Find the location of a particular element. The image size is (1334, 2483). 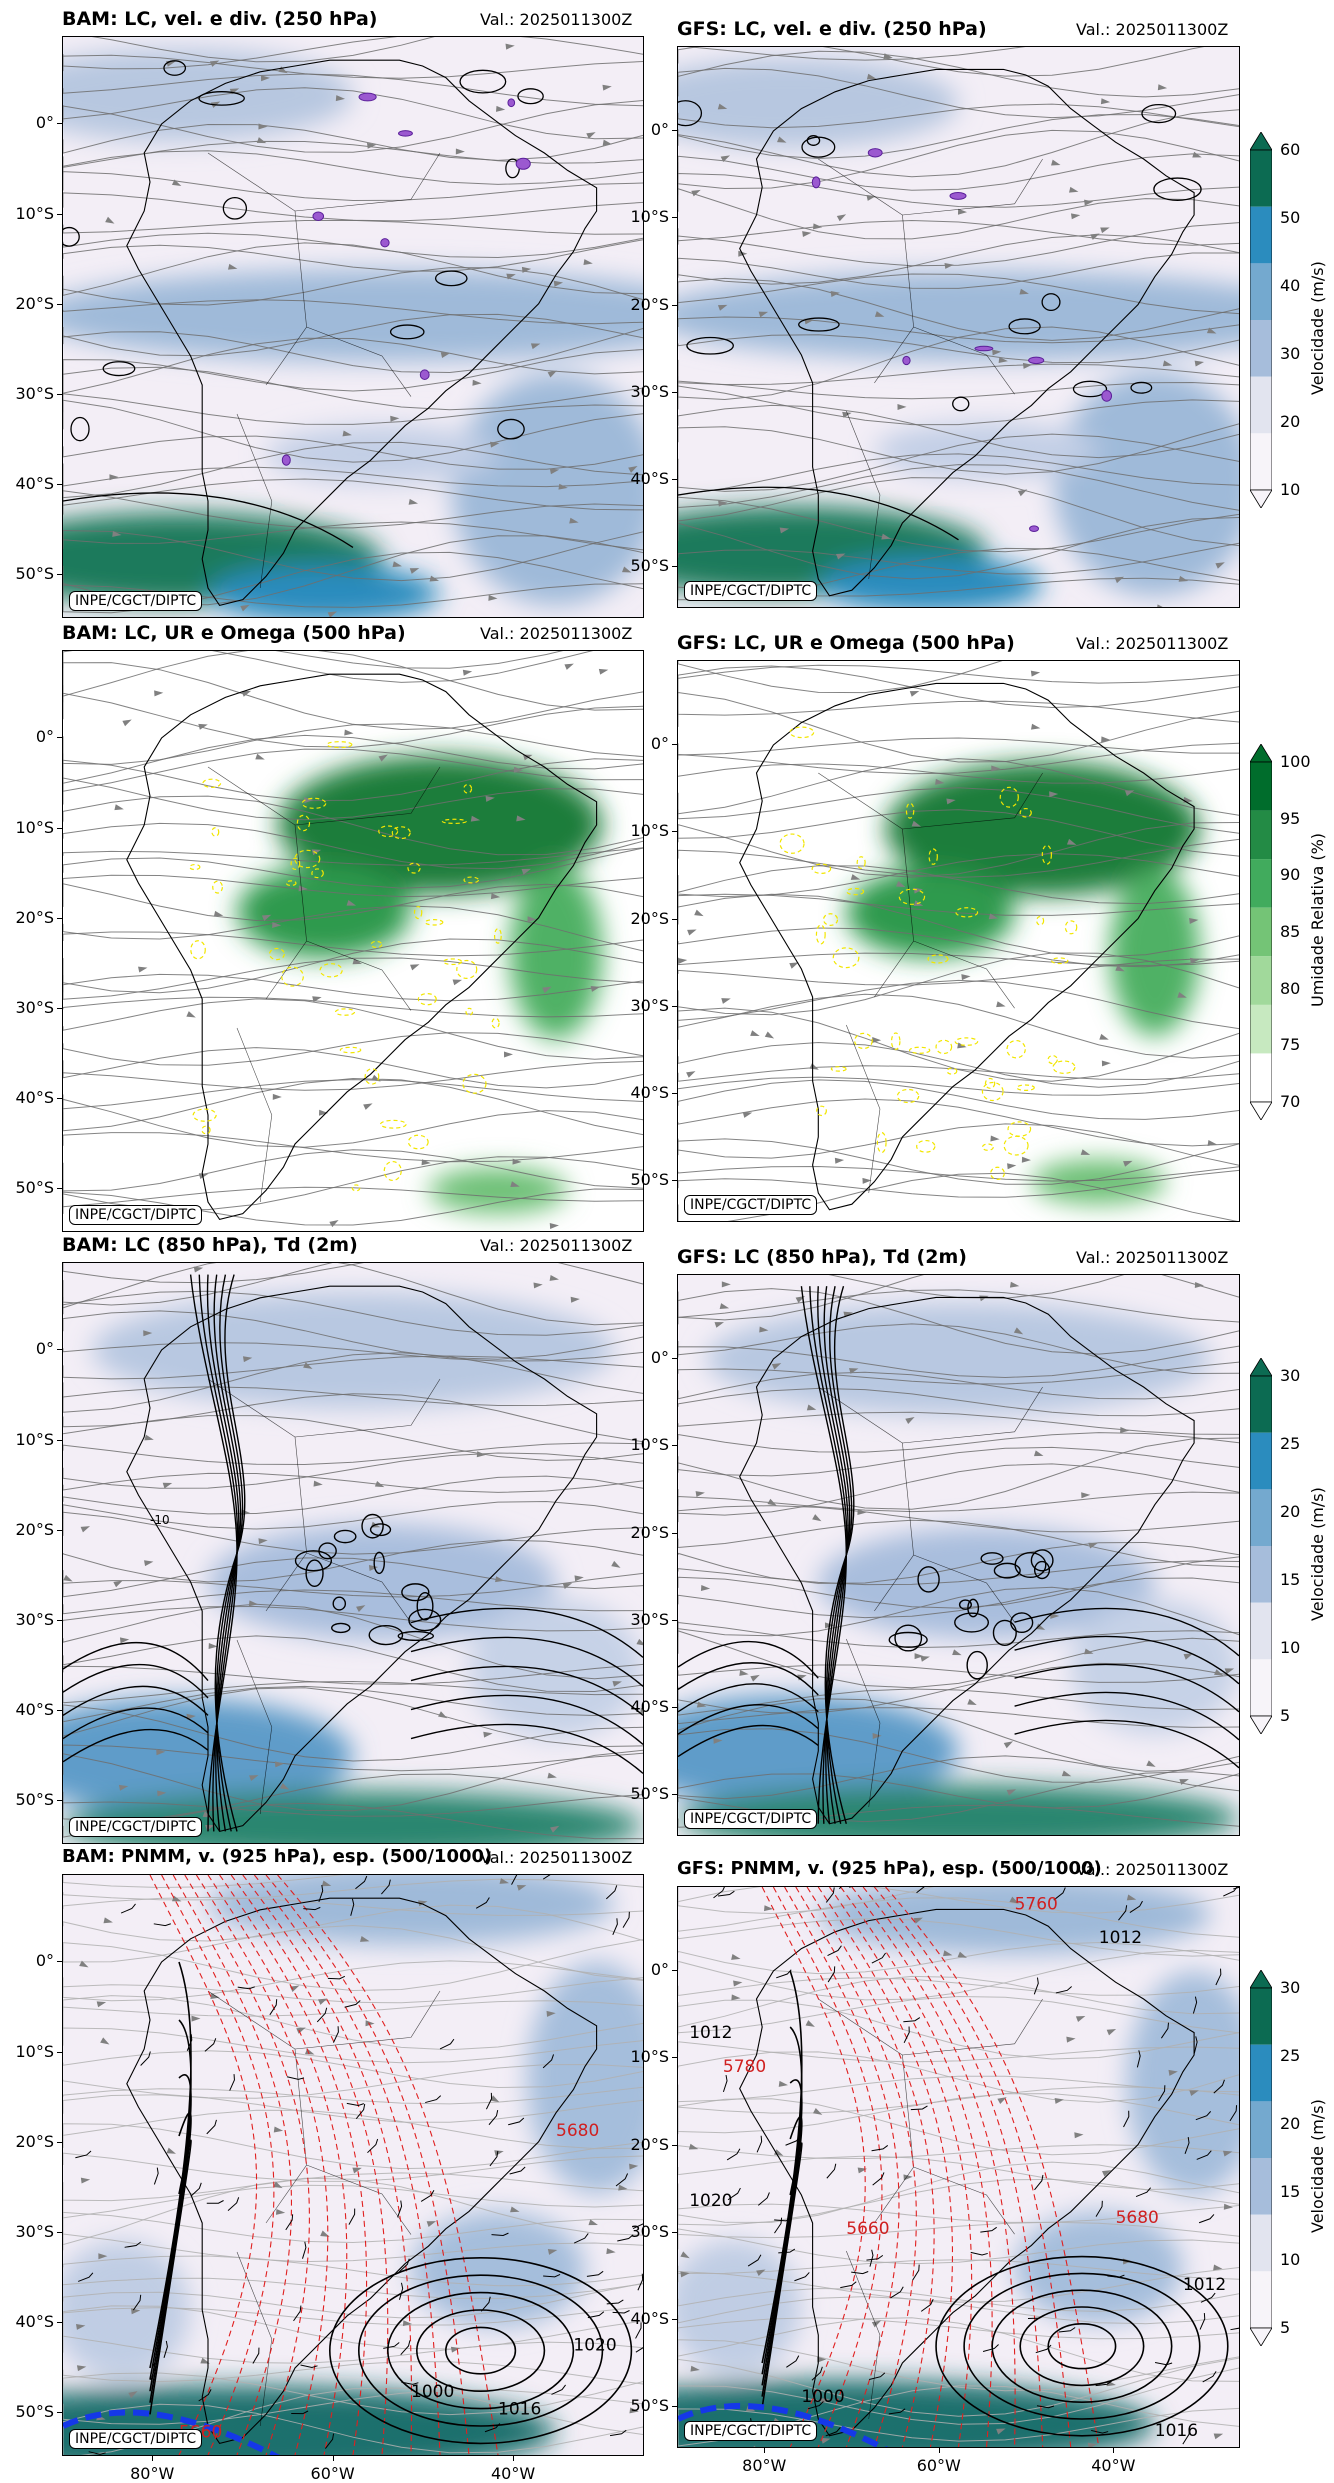

contour-label: 5680 is located at coordinates (1137, 2218).